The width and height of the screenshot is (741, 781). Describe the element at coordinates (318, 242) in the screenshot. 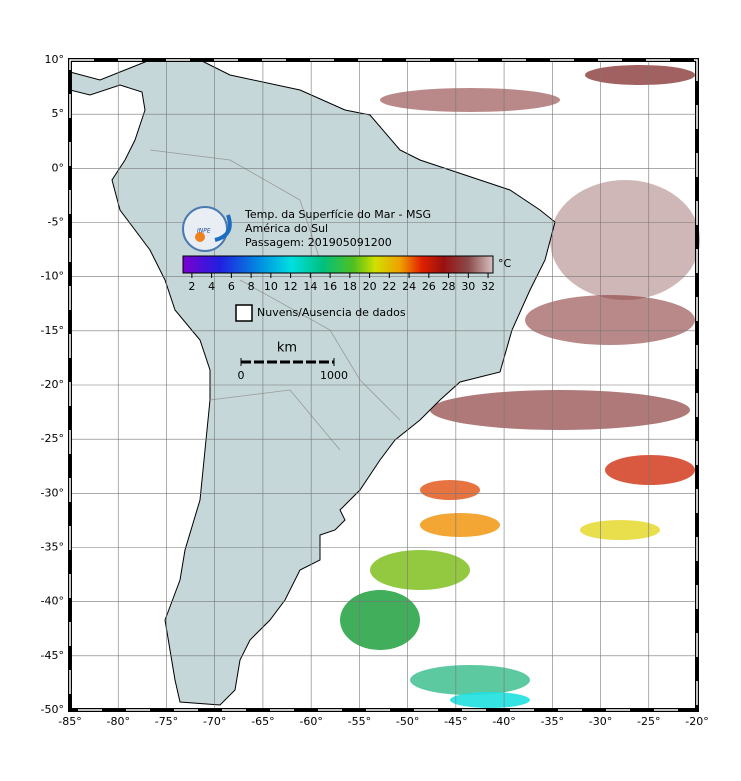

I see `legend-title: Passagem: 201905091200` at that location.